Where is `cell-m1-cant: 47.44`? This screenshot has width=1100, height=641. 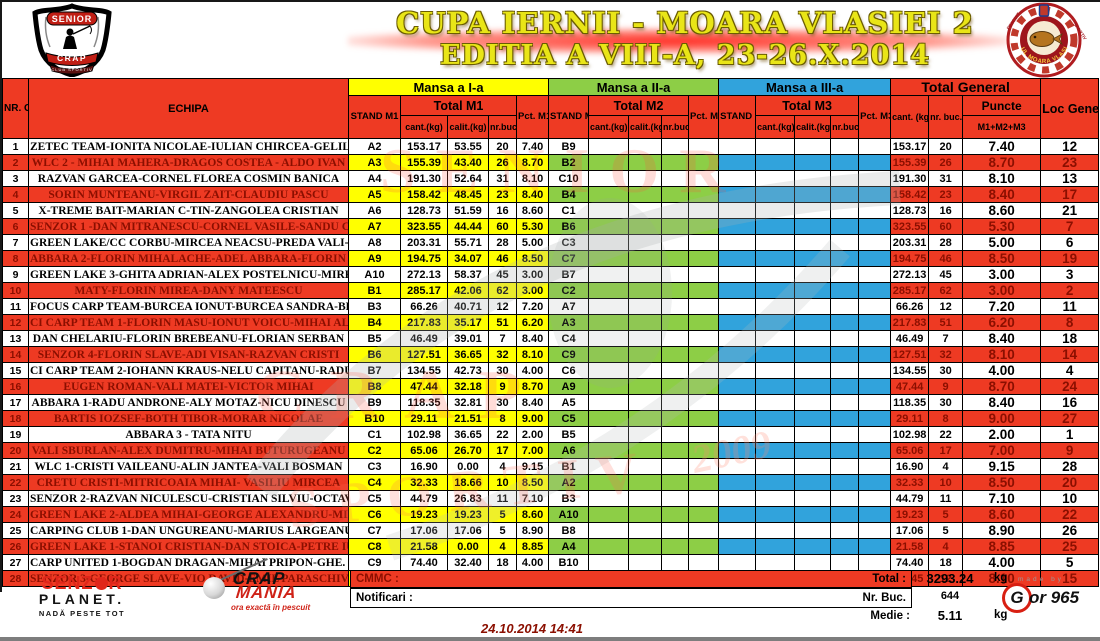
cell-m1-cant: 47.44 is located at coordinates (424, 386).